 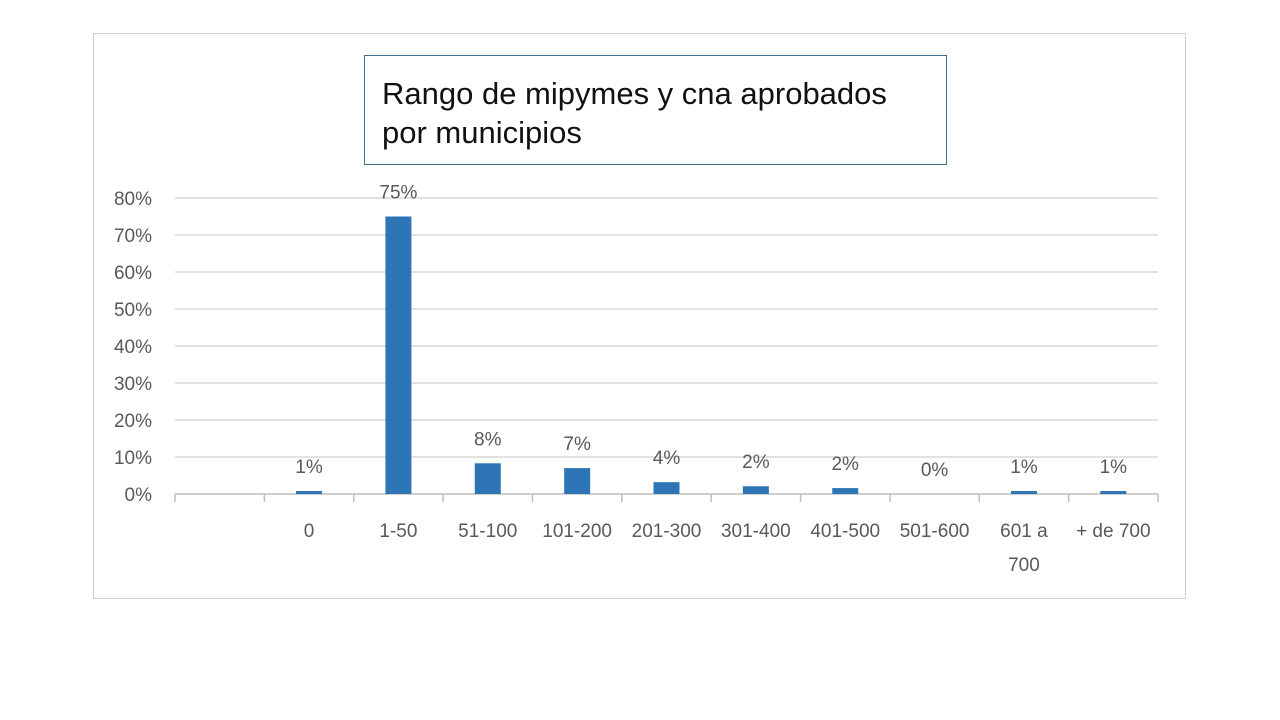 I want to click on x-category-label: 401-500, so click(x=845, y=531).